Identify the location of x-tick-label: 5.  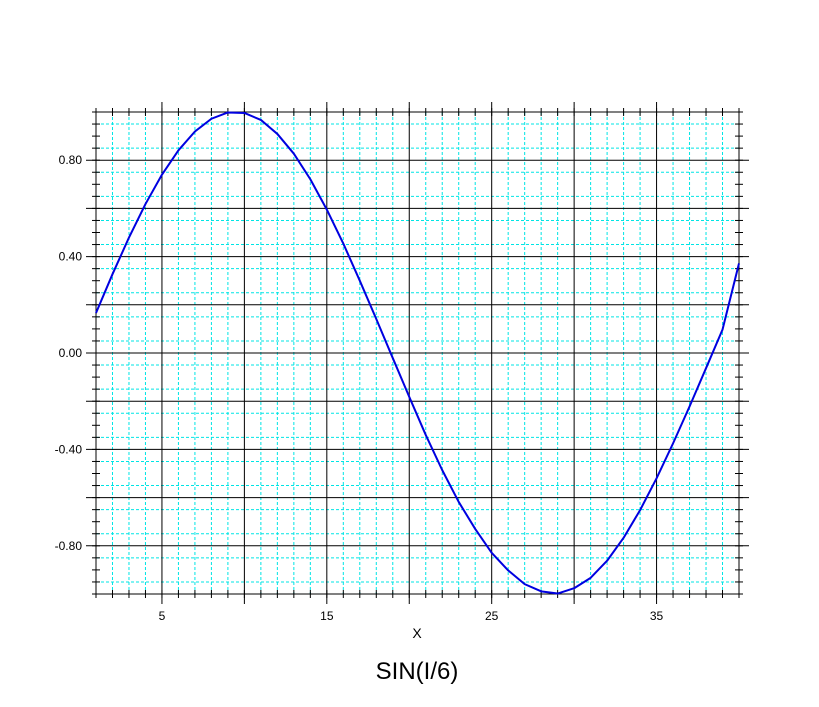
(162, 616).